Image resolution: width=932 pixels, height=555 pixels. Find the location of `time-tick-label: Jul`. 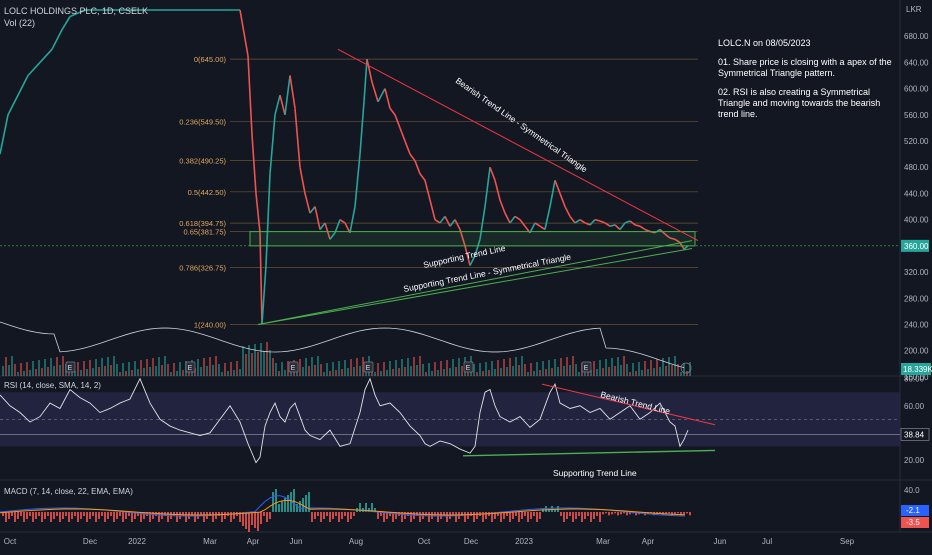

time-tick-label: Jul is located at coordinates (767, 541).